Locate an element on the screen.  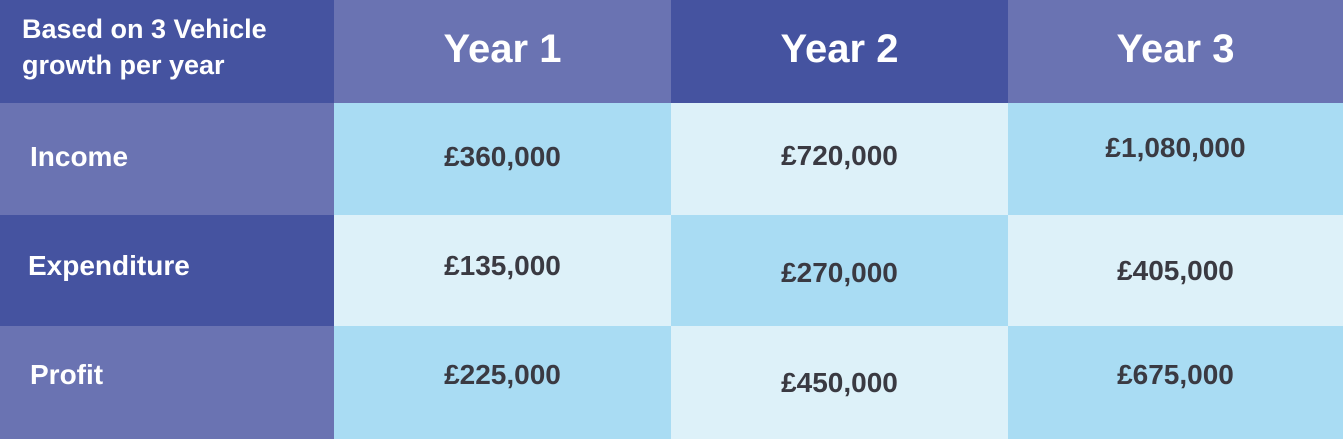
profit-year-2-value: £450,000 is located at coordinates (839, 382).